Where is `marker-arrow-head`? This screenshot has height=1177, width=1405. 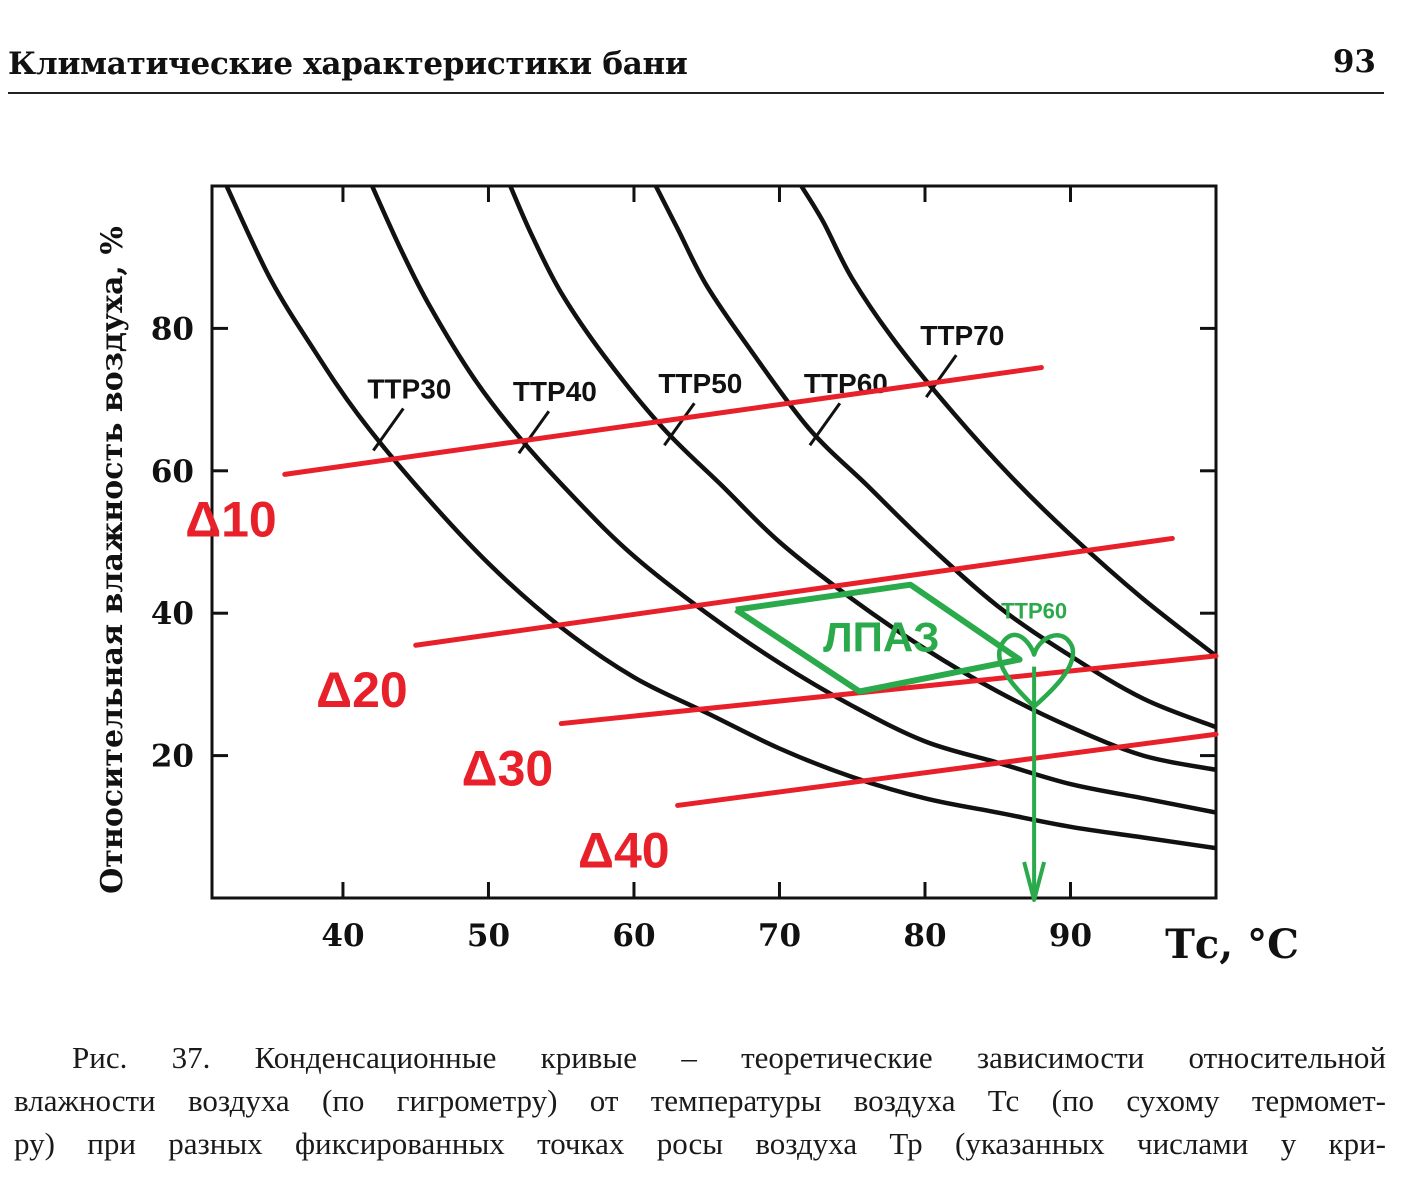 marker-arrow-head is located at coordinates (1034, 881).